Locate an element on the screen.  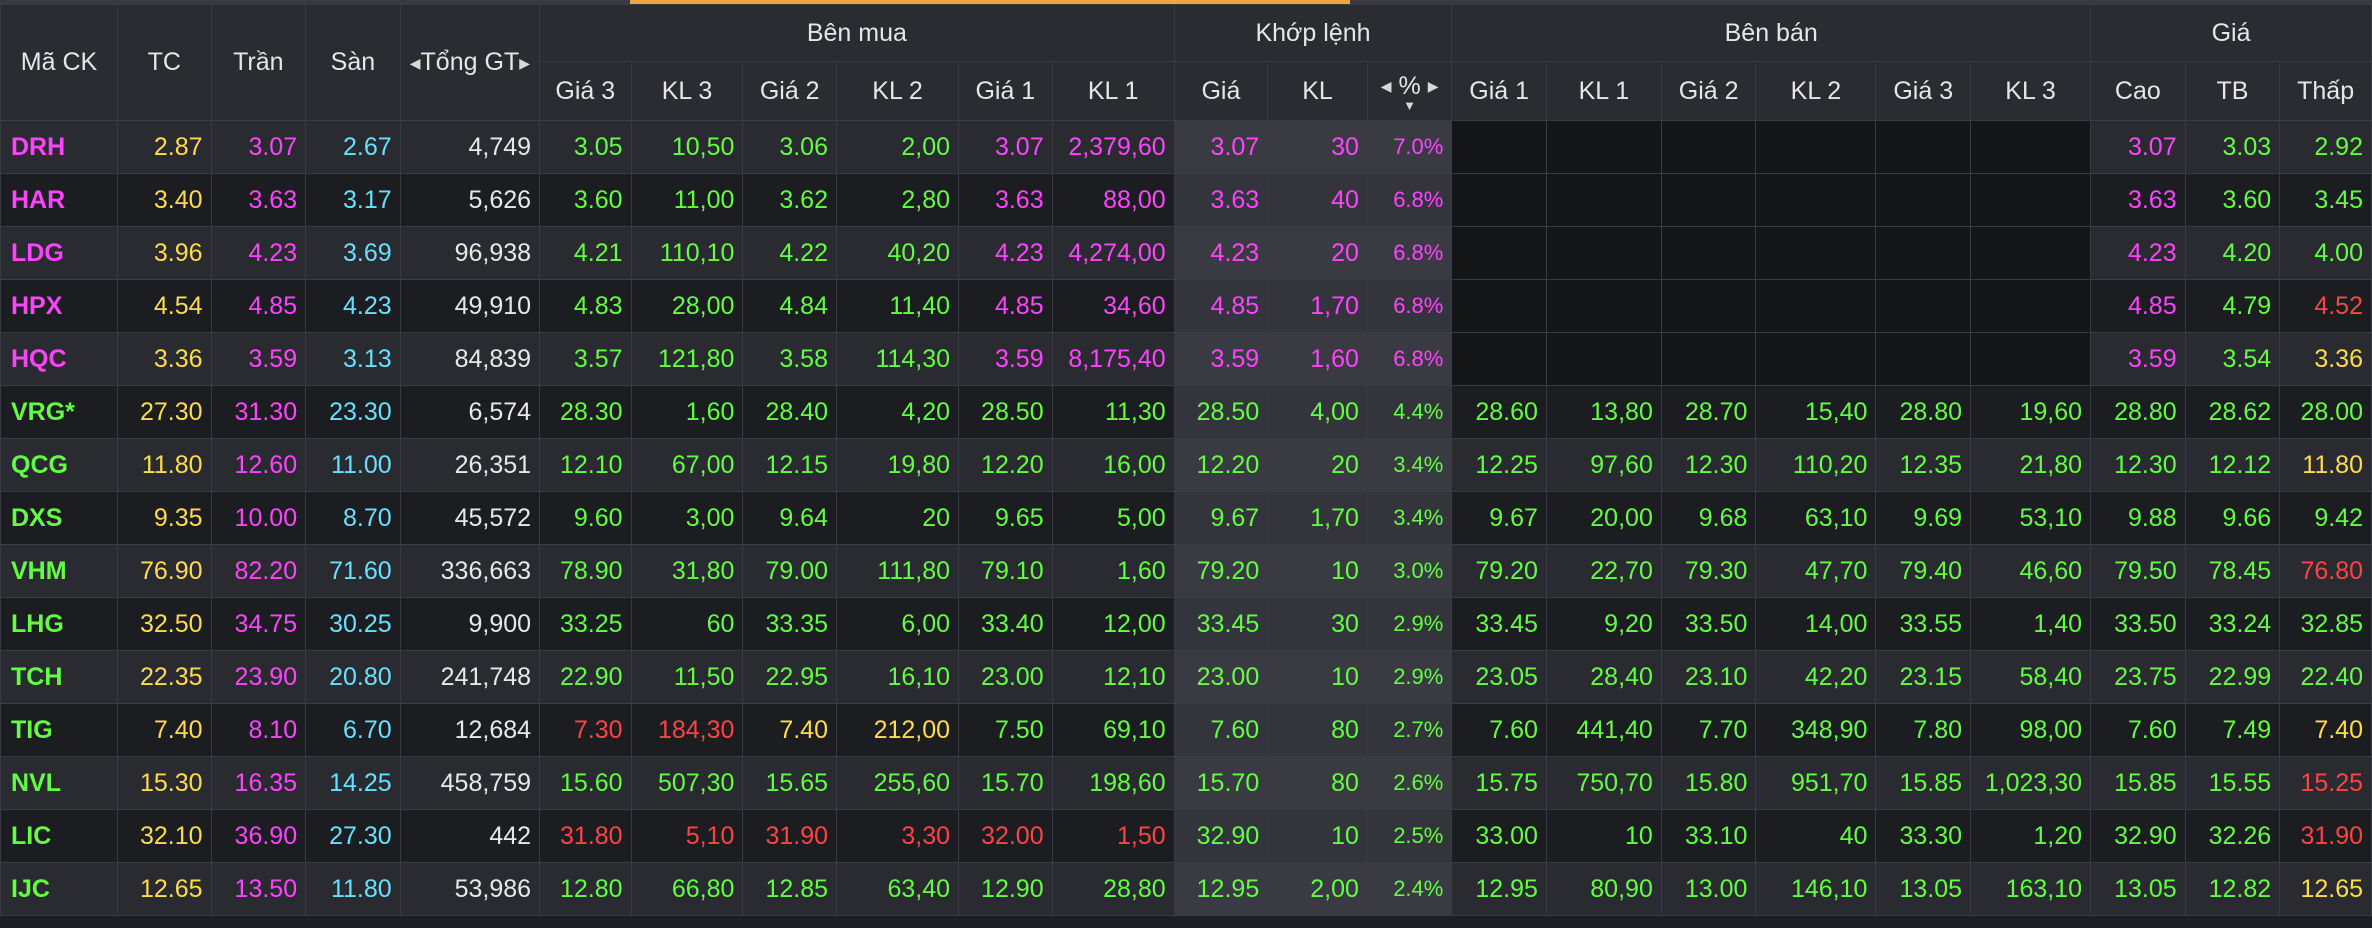
total-value: 5,626 is located at coordinates (470, 200).